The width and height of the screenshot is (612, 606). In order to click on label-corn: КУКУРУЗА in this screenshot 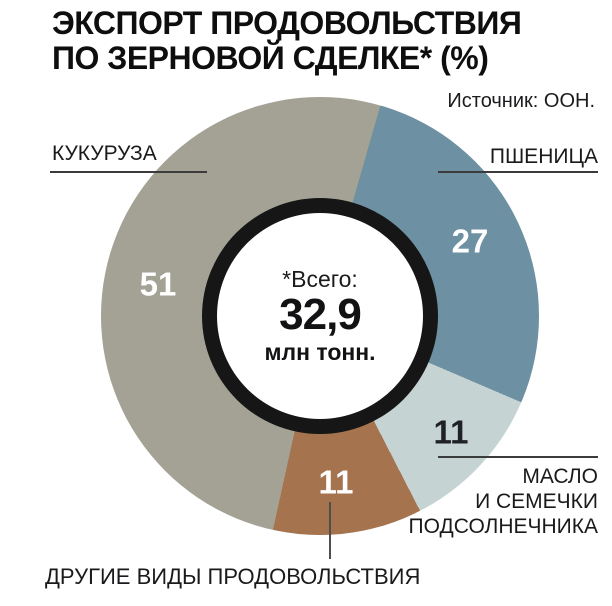, I will do `click(104, 153)`.